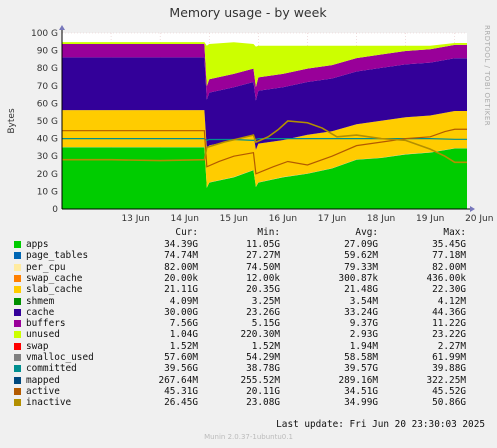 The width and height of the screenshot is (497, 448). What do you see at coordinates (479, 219) in the screenshot?
I see `x-tick-label: 20 Jun` at bounding box center [479, 219].